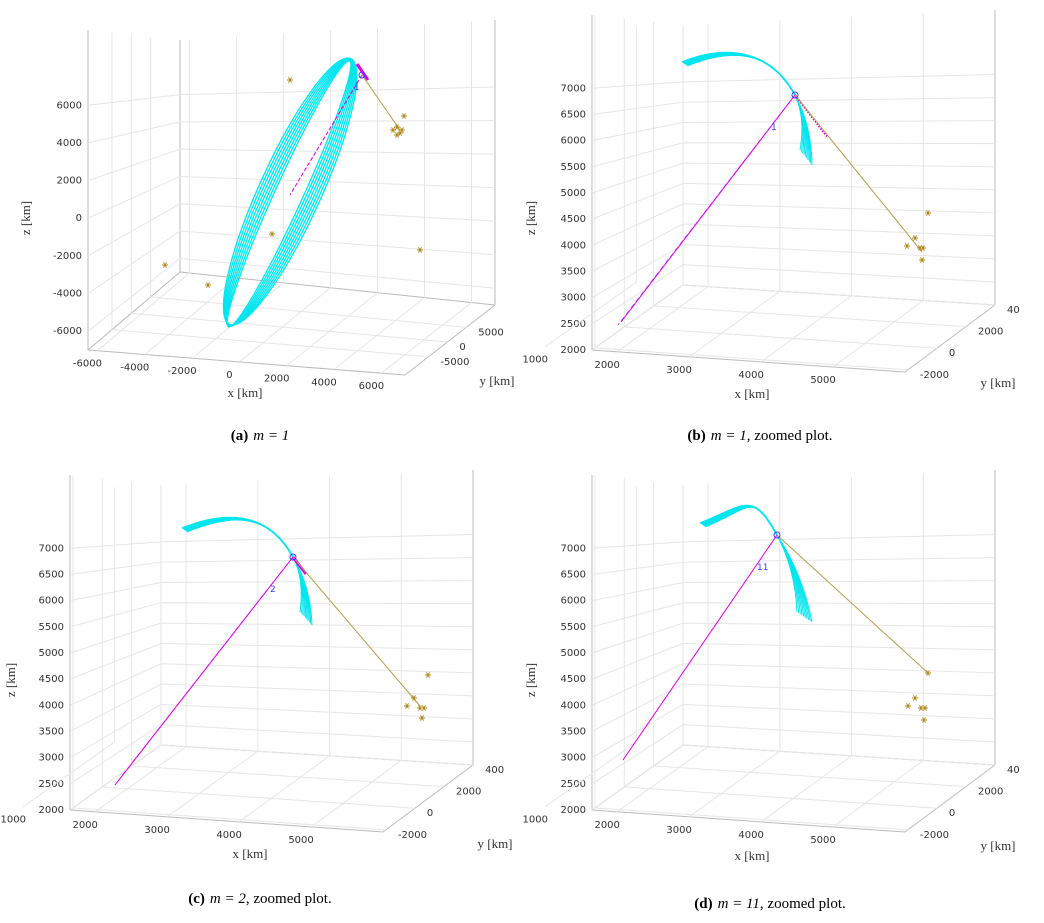 Image resolution: width=1044 pixels, height=923 pixels. I want to click on y-tick-label: 40, so click(1013, 770).